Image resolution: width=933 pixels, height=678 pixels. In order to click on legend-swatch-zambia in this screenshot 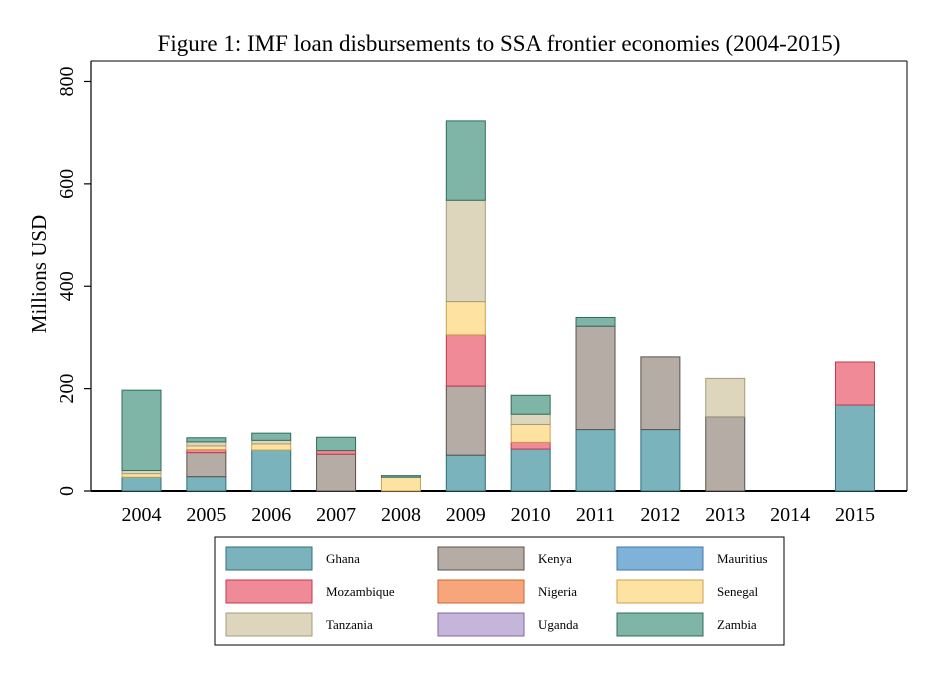, I will do `click(660, 624)`.